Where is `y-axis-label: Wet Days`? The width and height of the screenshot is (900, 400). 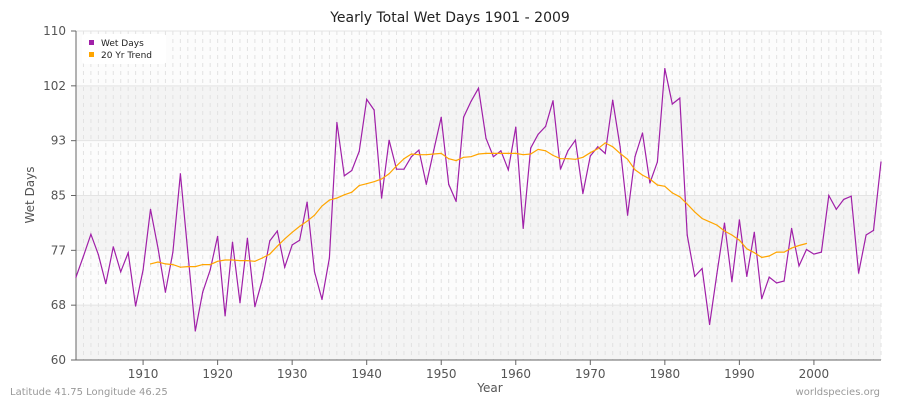 y-axis-label: Wet Days is located at coordinates (30, 194).